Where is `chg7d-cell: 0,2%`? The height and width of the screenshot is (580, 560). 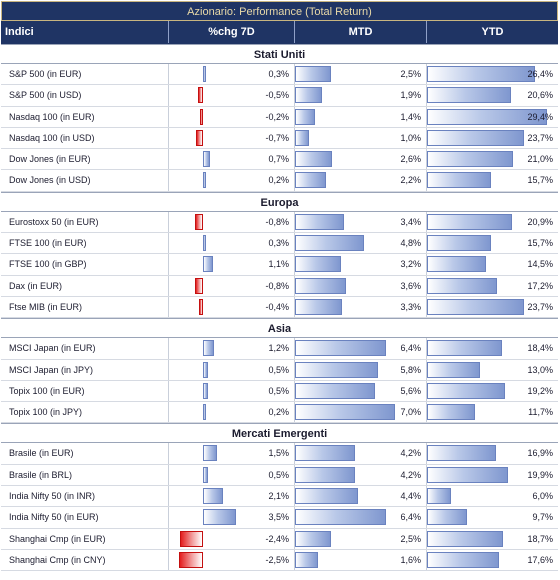
chg7d-cell: 0,2% is located at coordinates (231, 412).